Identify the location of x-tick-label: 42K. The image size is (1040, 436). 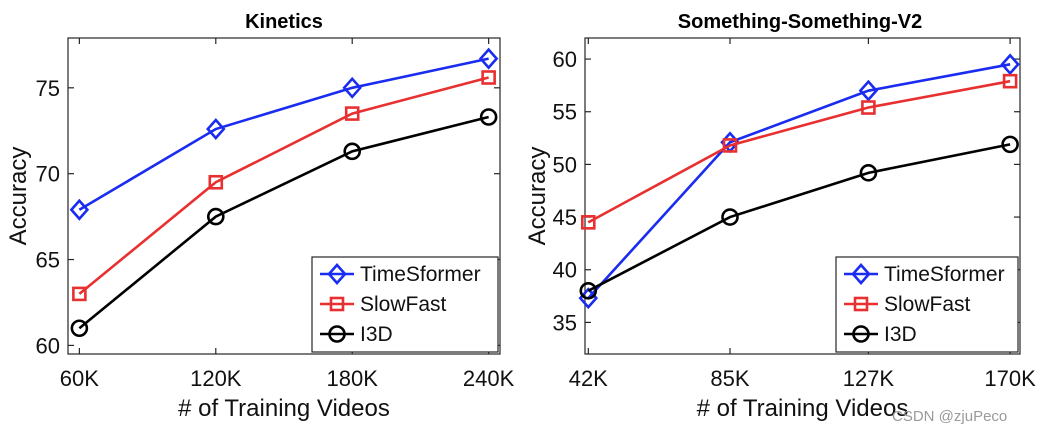
(588, 378).